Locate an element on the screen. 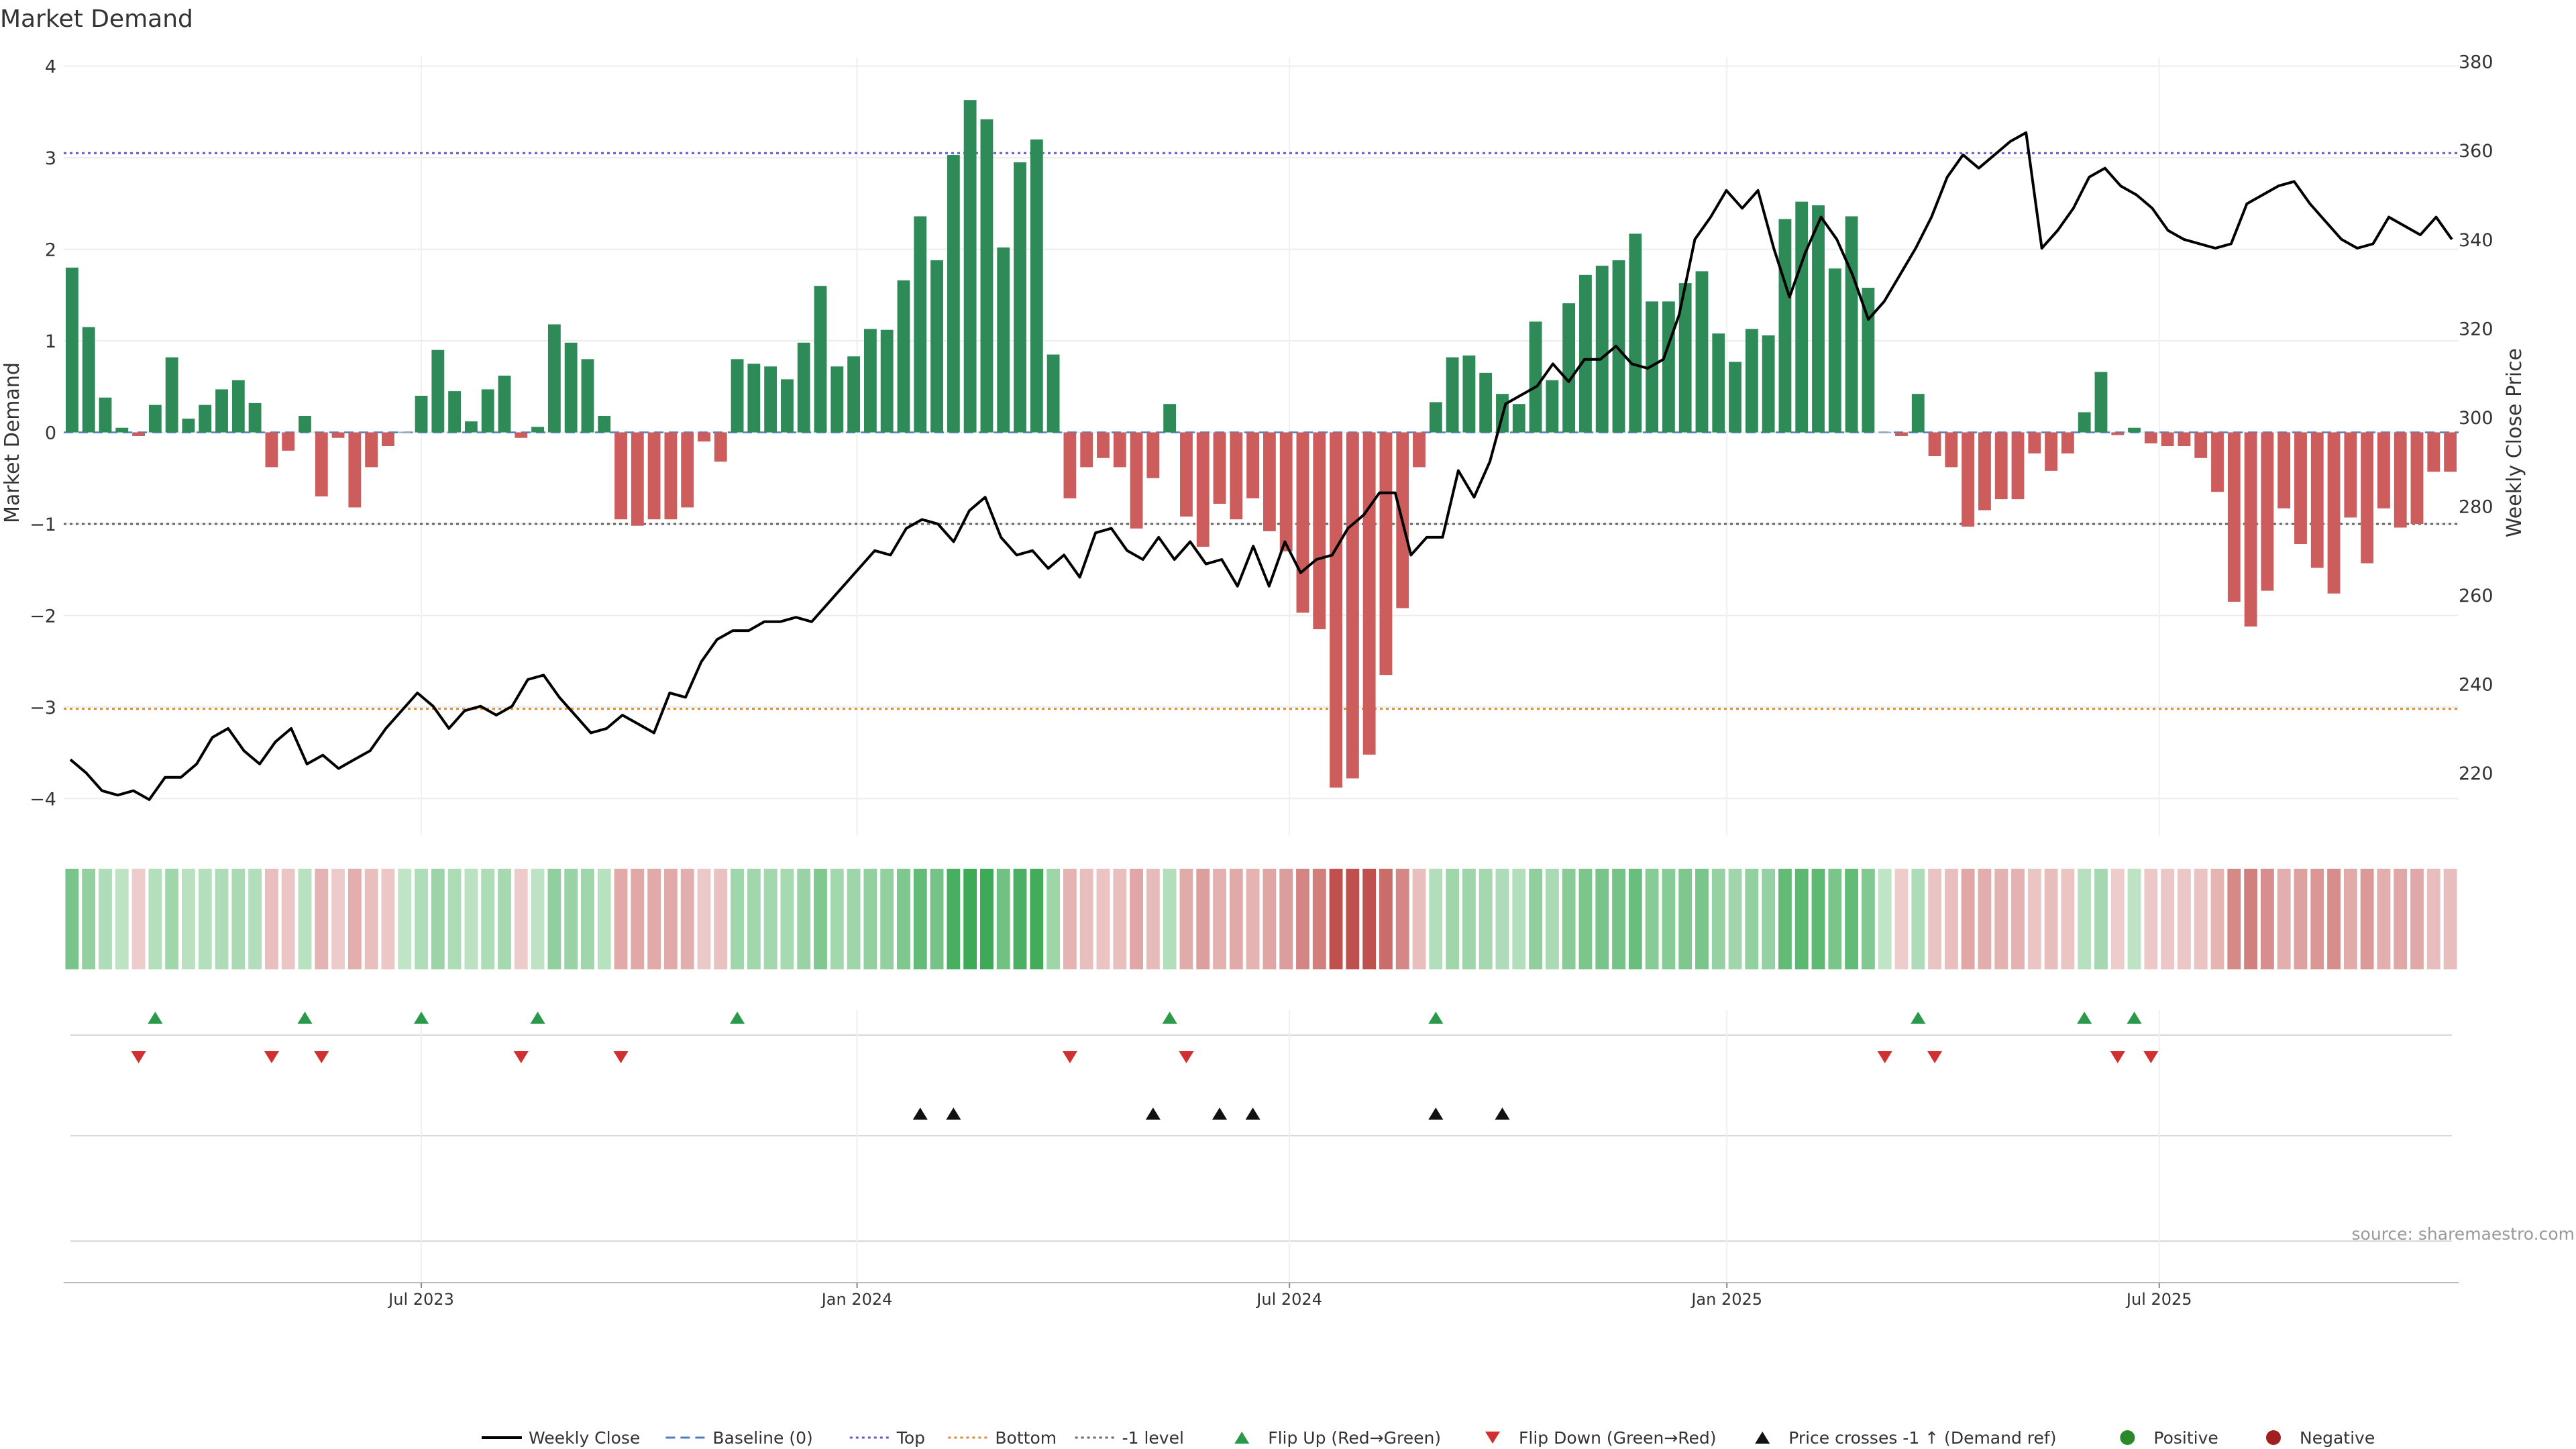  y-axis-left-ticks: 4 3 2 1 0 −1 −2 −3 −4 is located at coordinates (43, 433).